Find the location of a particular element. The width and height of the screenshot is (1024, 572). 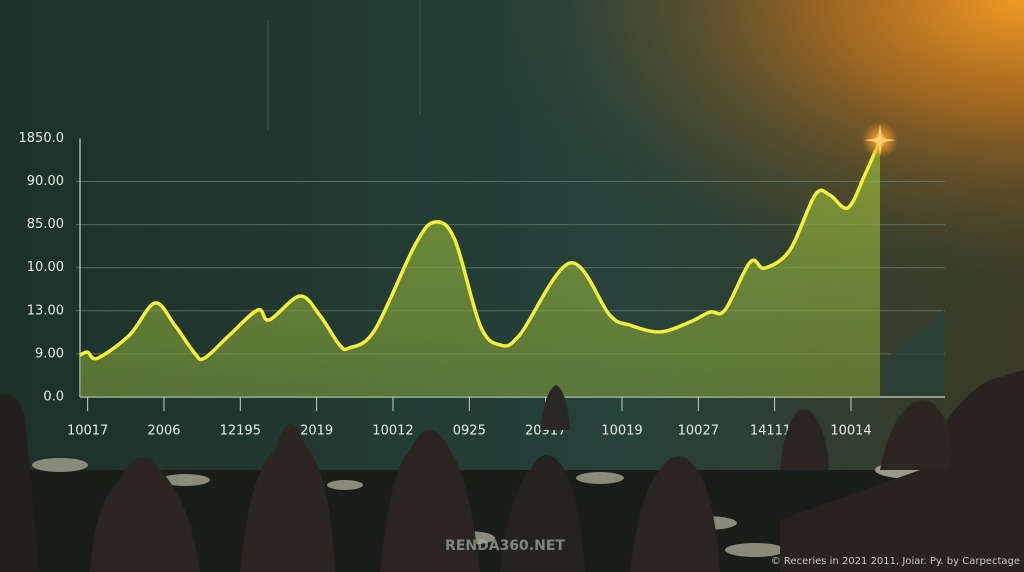

y-tick-label: 1850.0 is located at coordinates (42, 138).